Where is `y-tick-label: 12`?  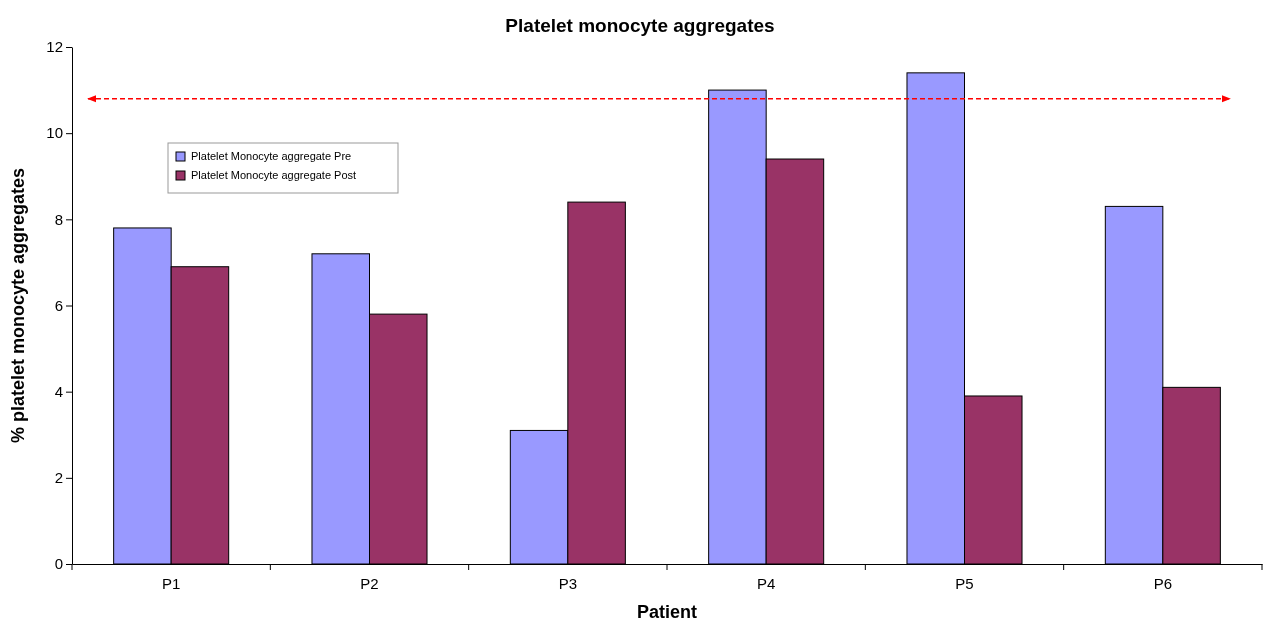
y-tick-label: 12 is located at coordinates (54, 47).